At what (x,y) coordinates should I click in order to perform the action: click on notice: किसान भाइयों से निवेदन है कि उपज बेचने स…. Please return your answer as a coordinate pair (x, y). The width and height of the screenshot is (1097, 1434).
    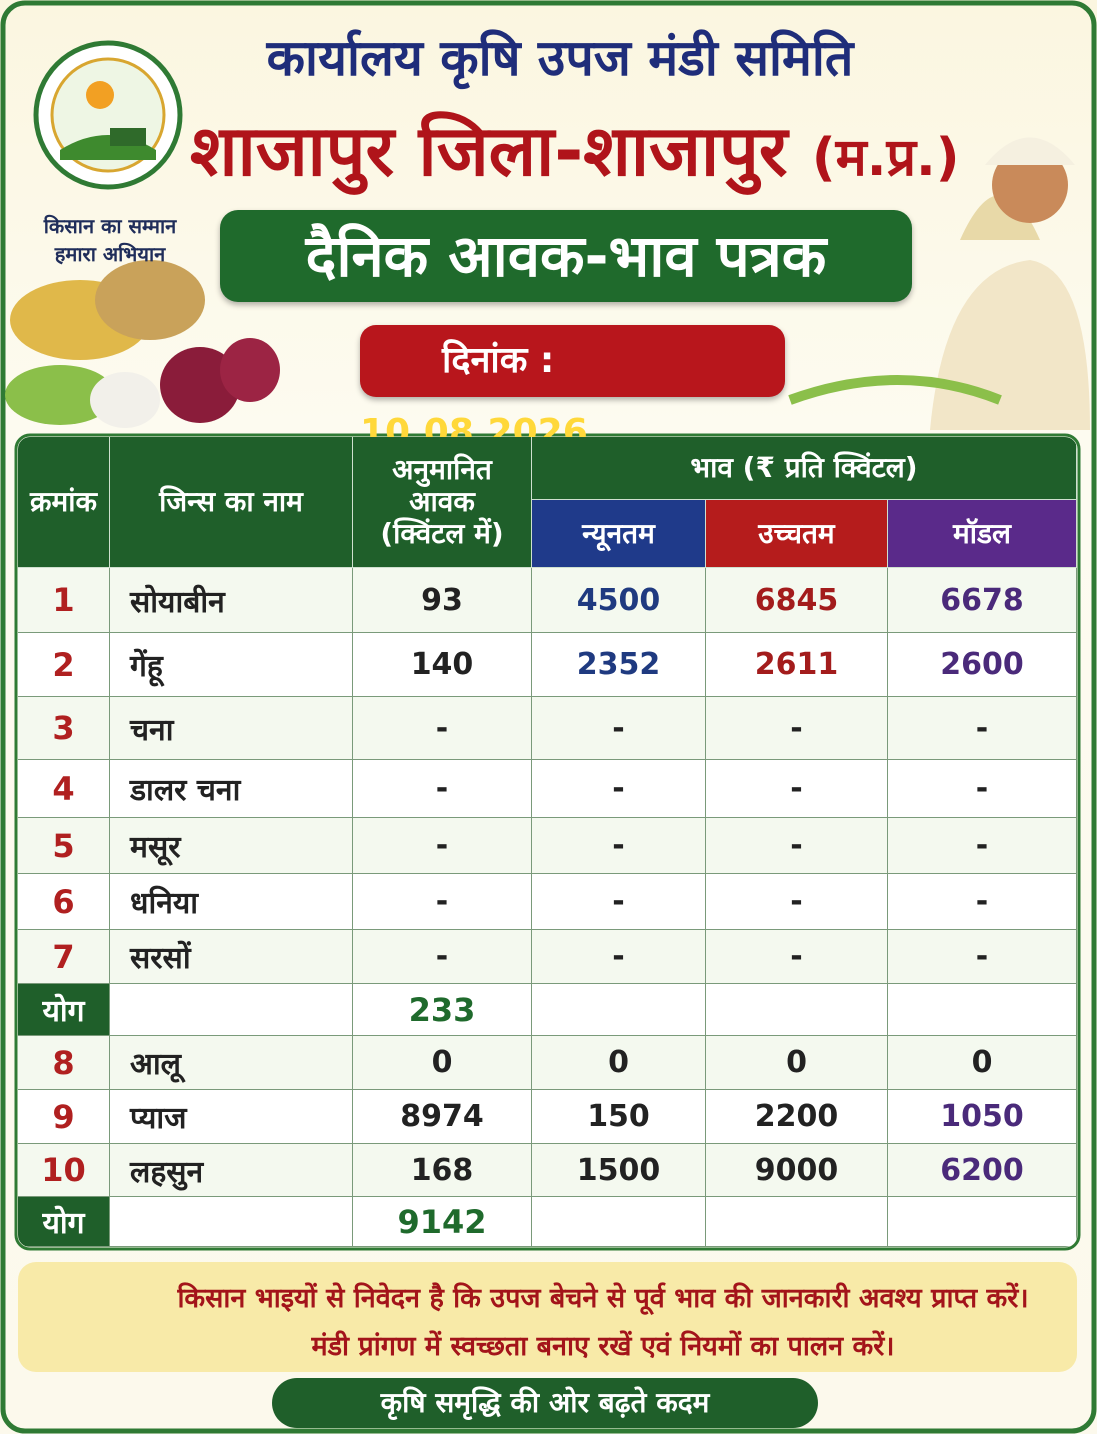
    Looking at the image, I should click on (547, 1317).